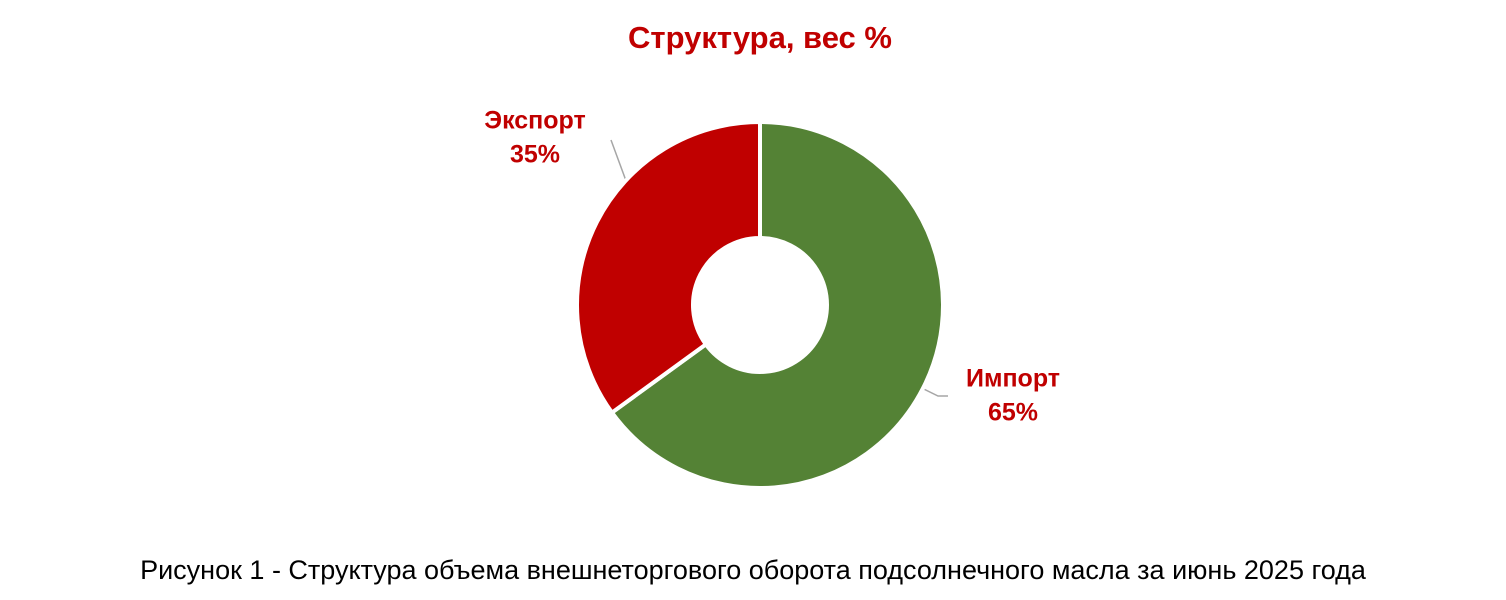 The width and height of the screenshot is (1506, 600). What do you see at coordinates (534, 121) in the screenshot?
I see `category-label: Экспорт` at bounding box center [534, 121].